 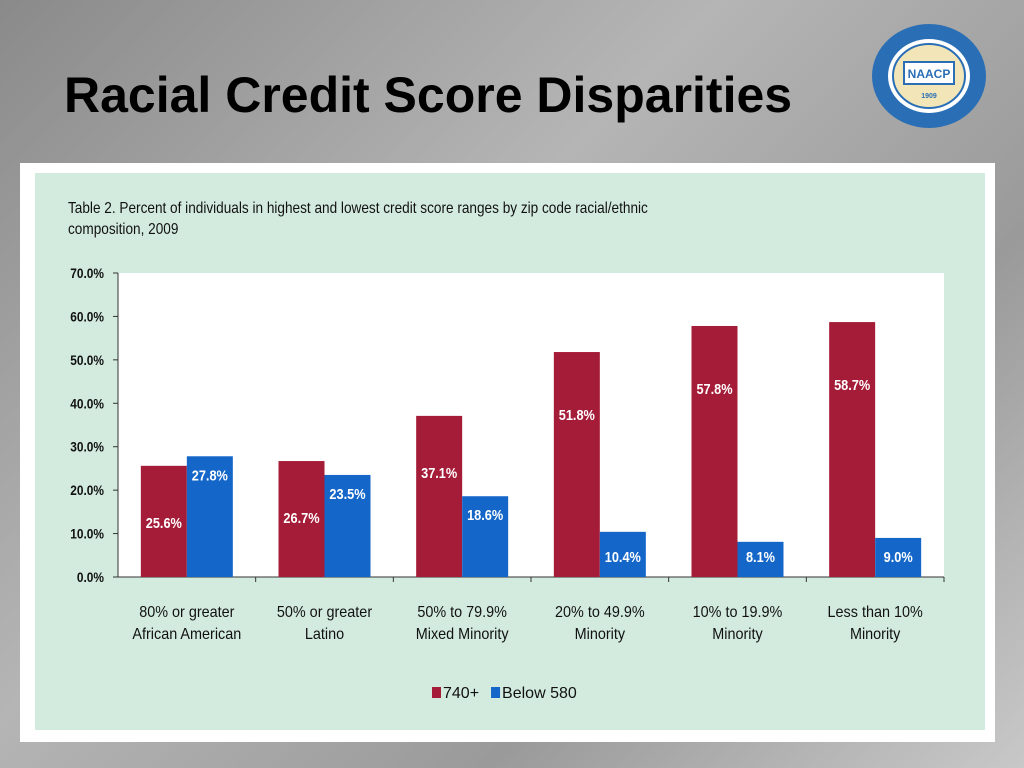 I want to click on y-tick-label: 30.0%, so click(x=87, y=447).